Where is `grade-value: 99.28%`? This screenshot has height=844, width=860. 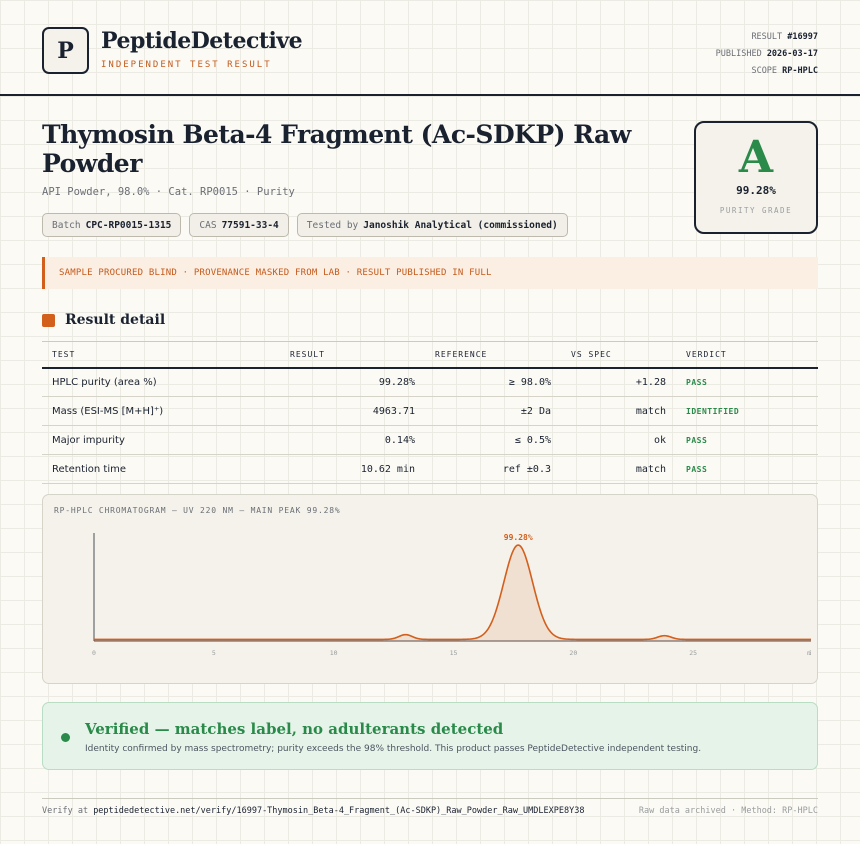 grade-value: 99.28% is located at coordinates (756, 190).